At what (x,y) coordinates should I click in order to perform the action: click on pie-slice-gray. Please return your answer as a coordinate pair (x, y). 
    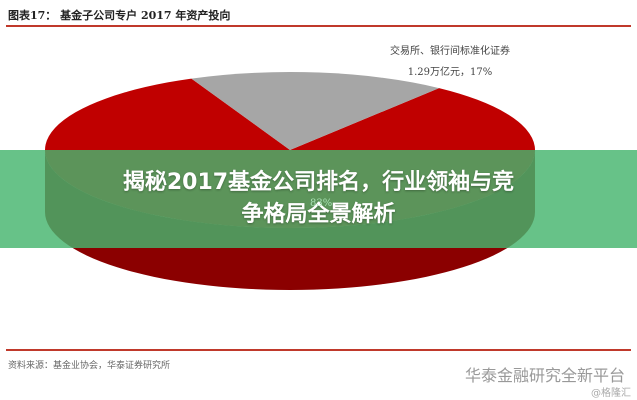
    Looking at the image, I should click on (315, 111).